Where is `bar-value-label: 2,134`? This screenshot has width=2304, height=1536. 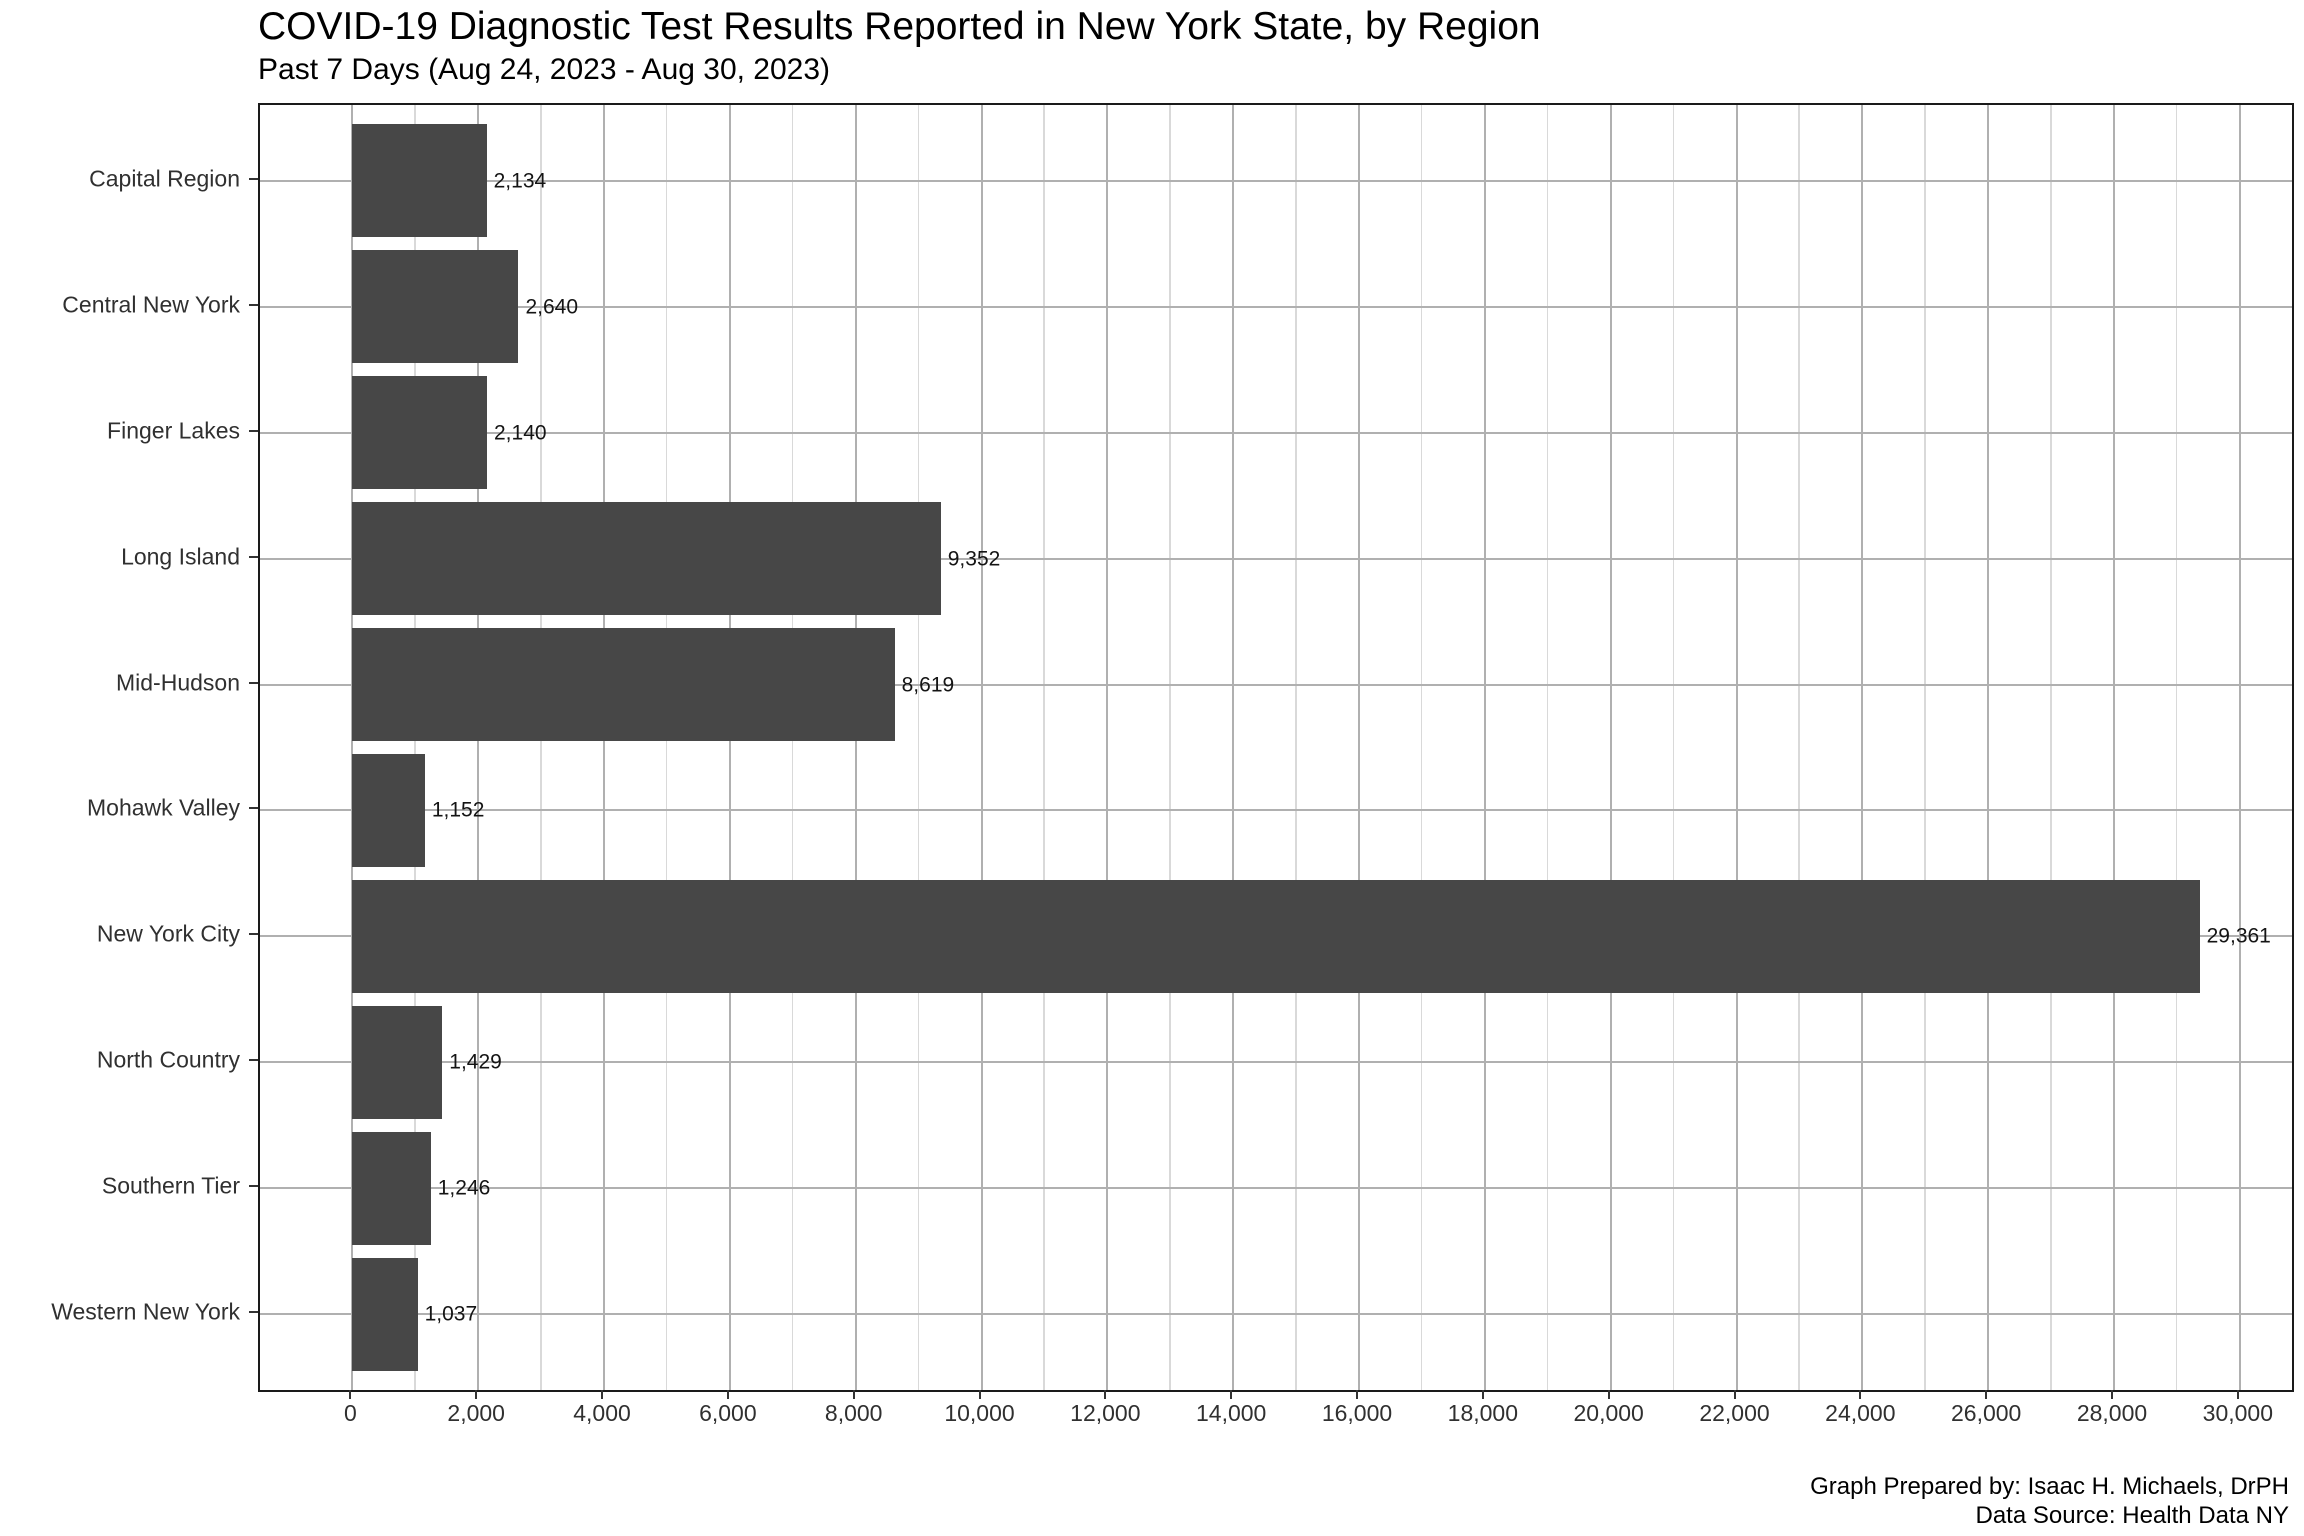 bar-value-label: 2,134 is located at coordinates (520, 181).